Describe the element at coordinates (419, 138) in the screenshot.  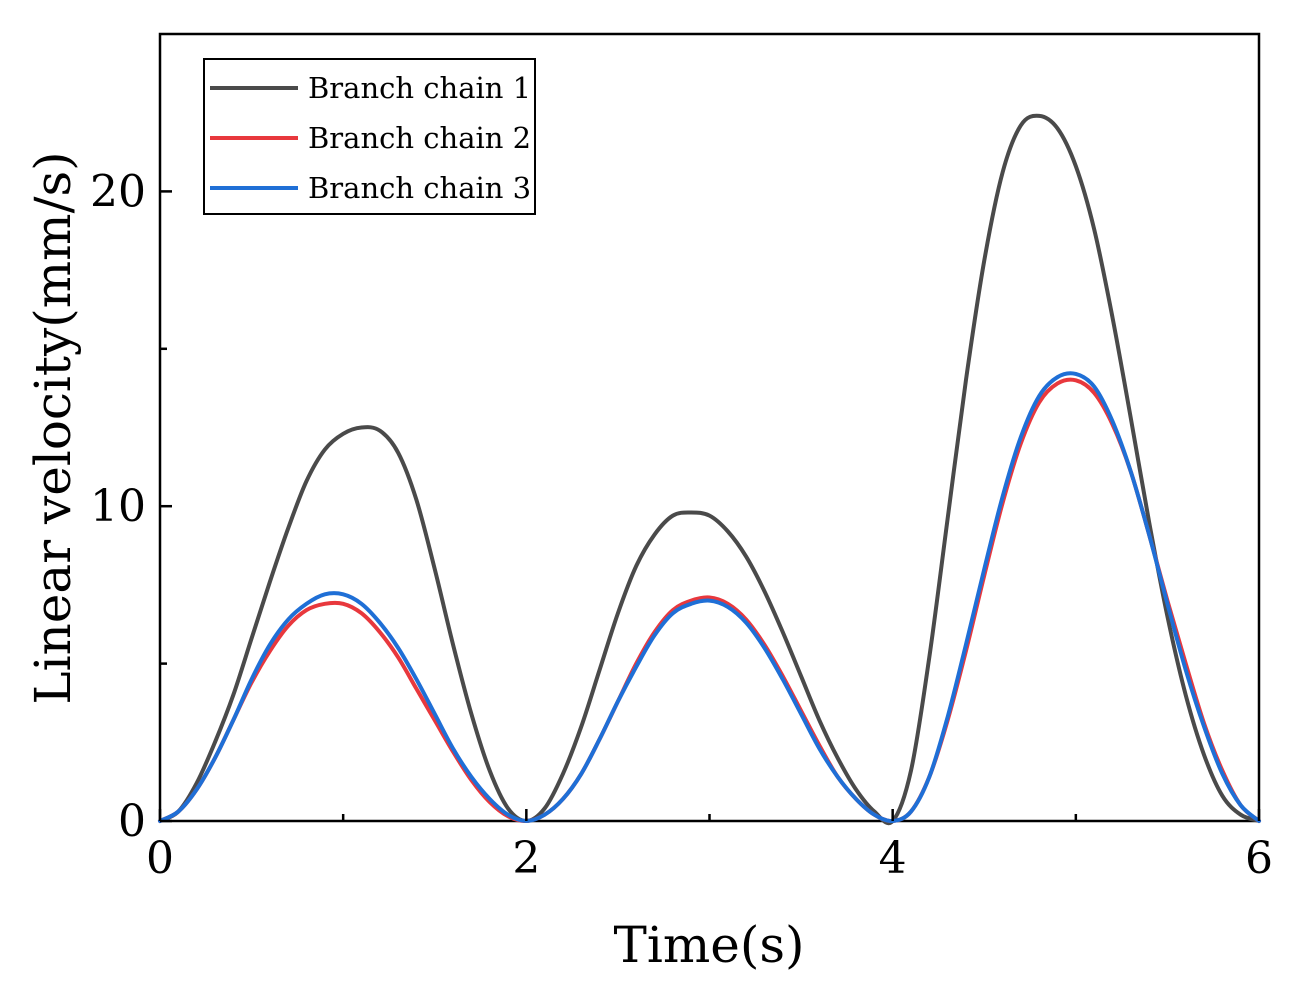
I see `legend-label-2: Branch chain 2` at that location.